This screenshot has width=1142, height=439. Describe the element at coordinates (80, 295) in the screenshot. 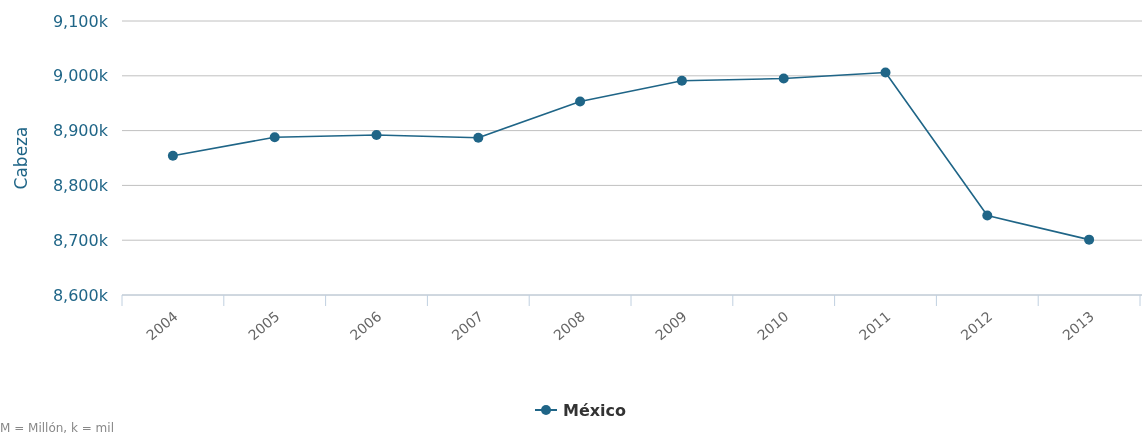

I see `y-tick-label: 8,600k` at that location.